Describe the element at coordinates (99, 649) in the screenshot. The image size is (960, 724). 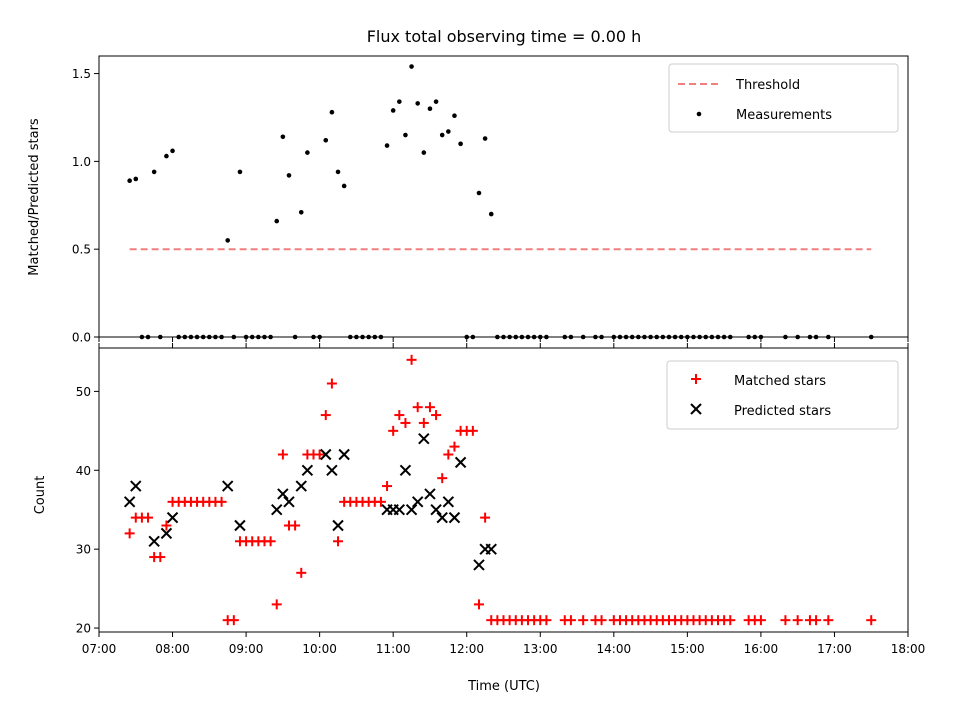
I see `x-tick-label: 07:00` at that location.